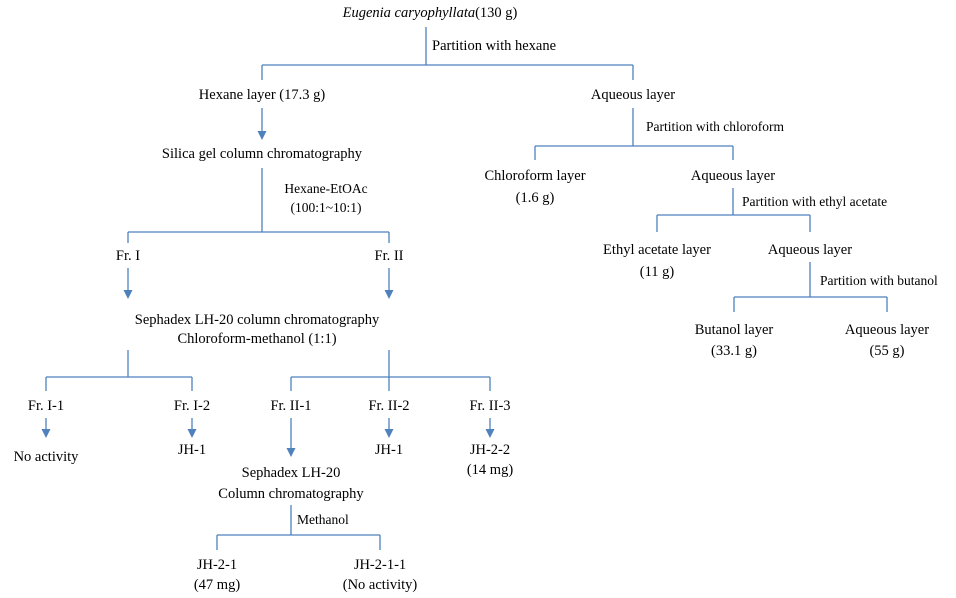 This screenshot has width=956, height=598. I want to click on step-methanol: Methanol, so click(323, 519).